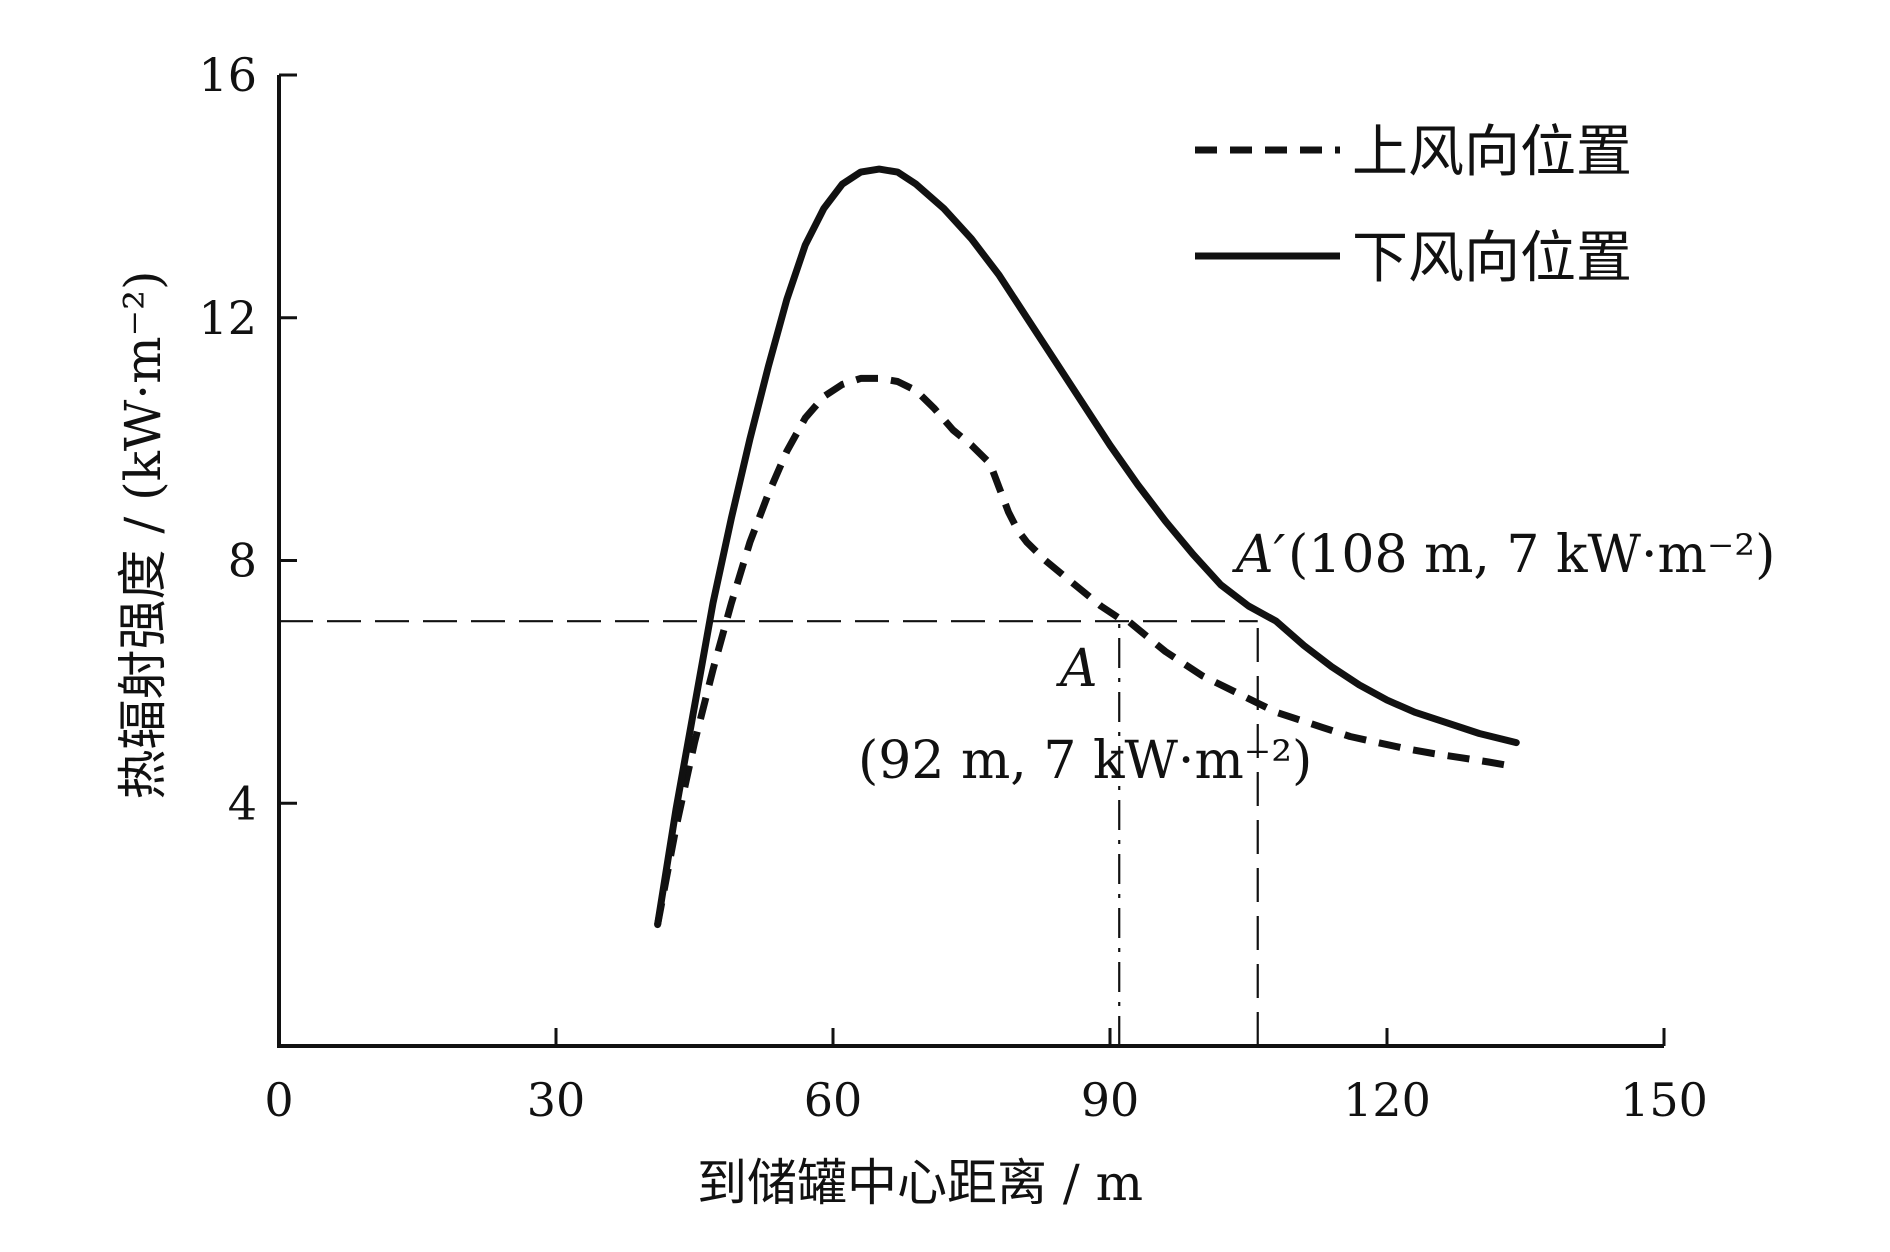 This screenshot has width=1890, height=1252. I want to click on legend: 上风向位置 下风向位置, so click(1413, 205).